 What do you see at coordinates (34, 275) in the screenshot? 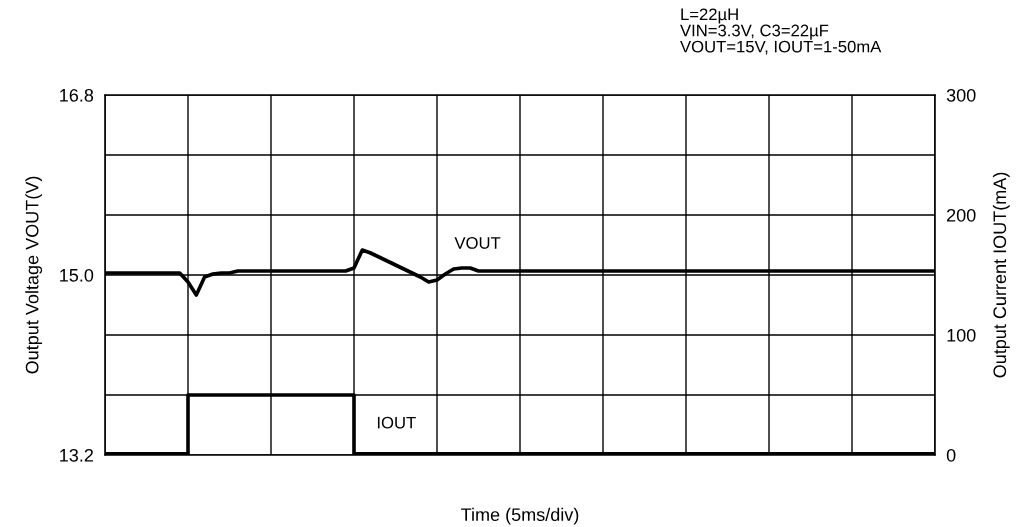
I see `y-axis-title: Output Voltage VOUT(V)` at bounding box center [34, 275].